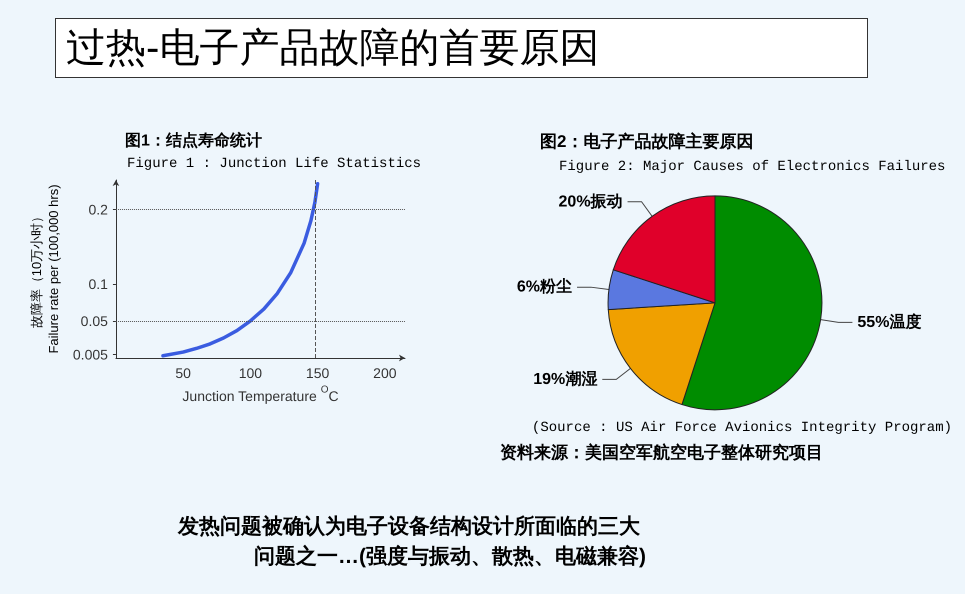 The height and width of the screenshot is (594, 965). I want to click on text: 问题之一…(强度与振动、散热、电磁兼容), so click(450, 557).